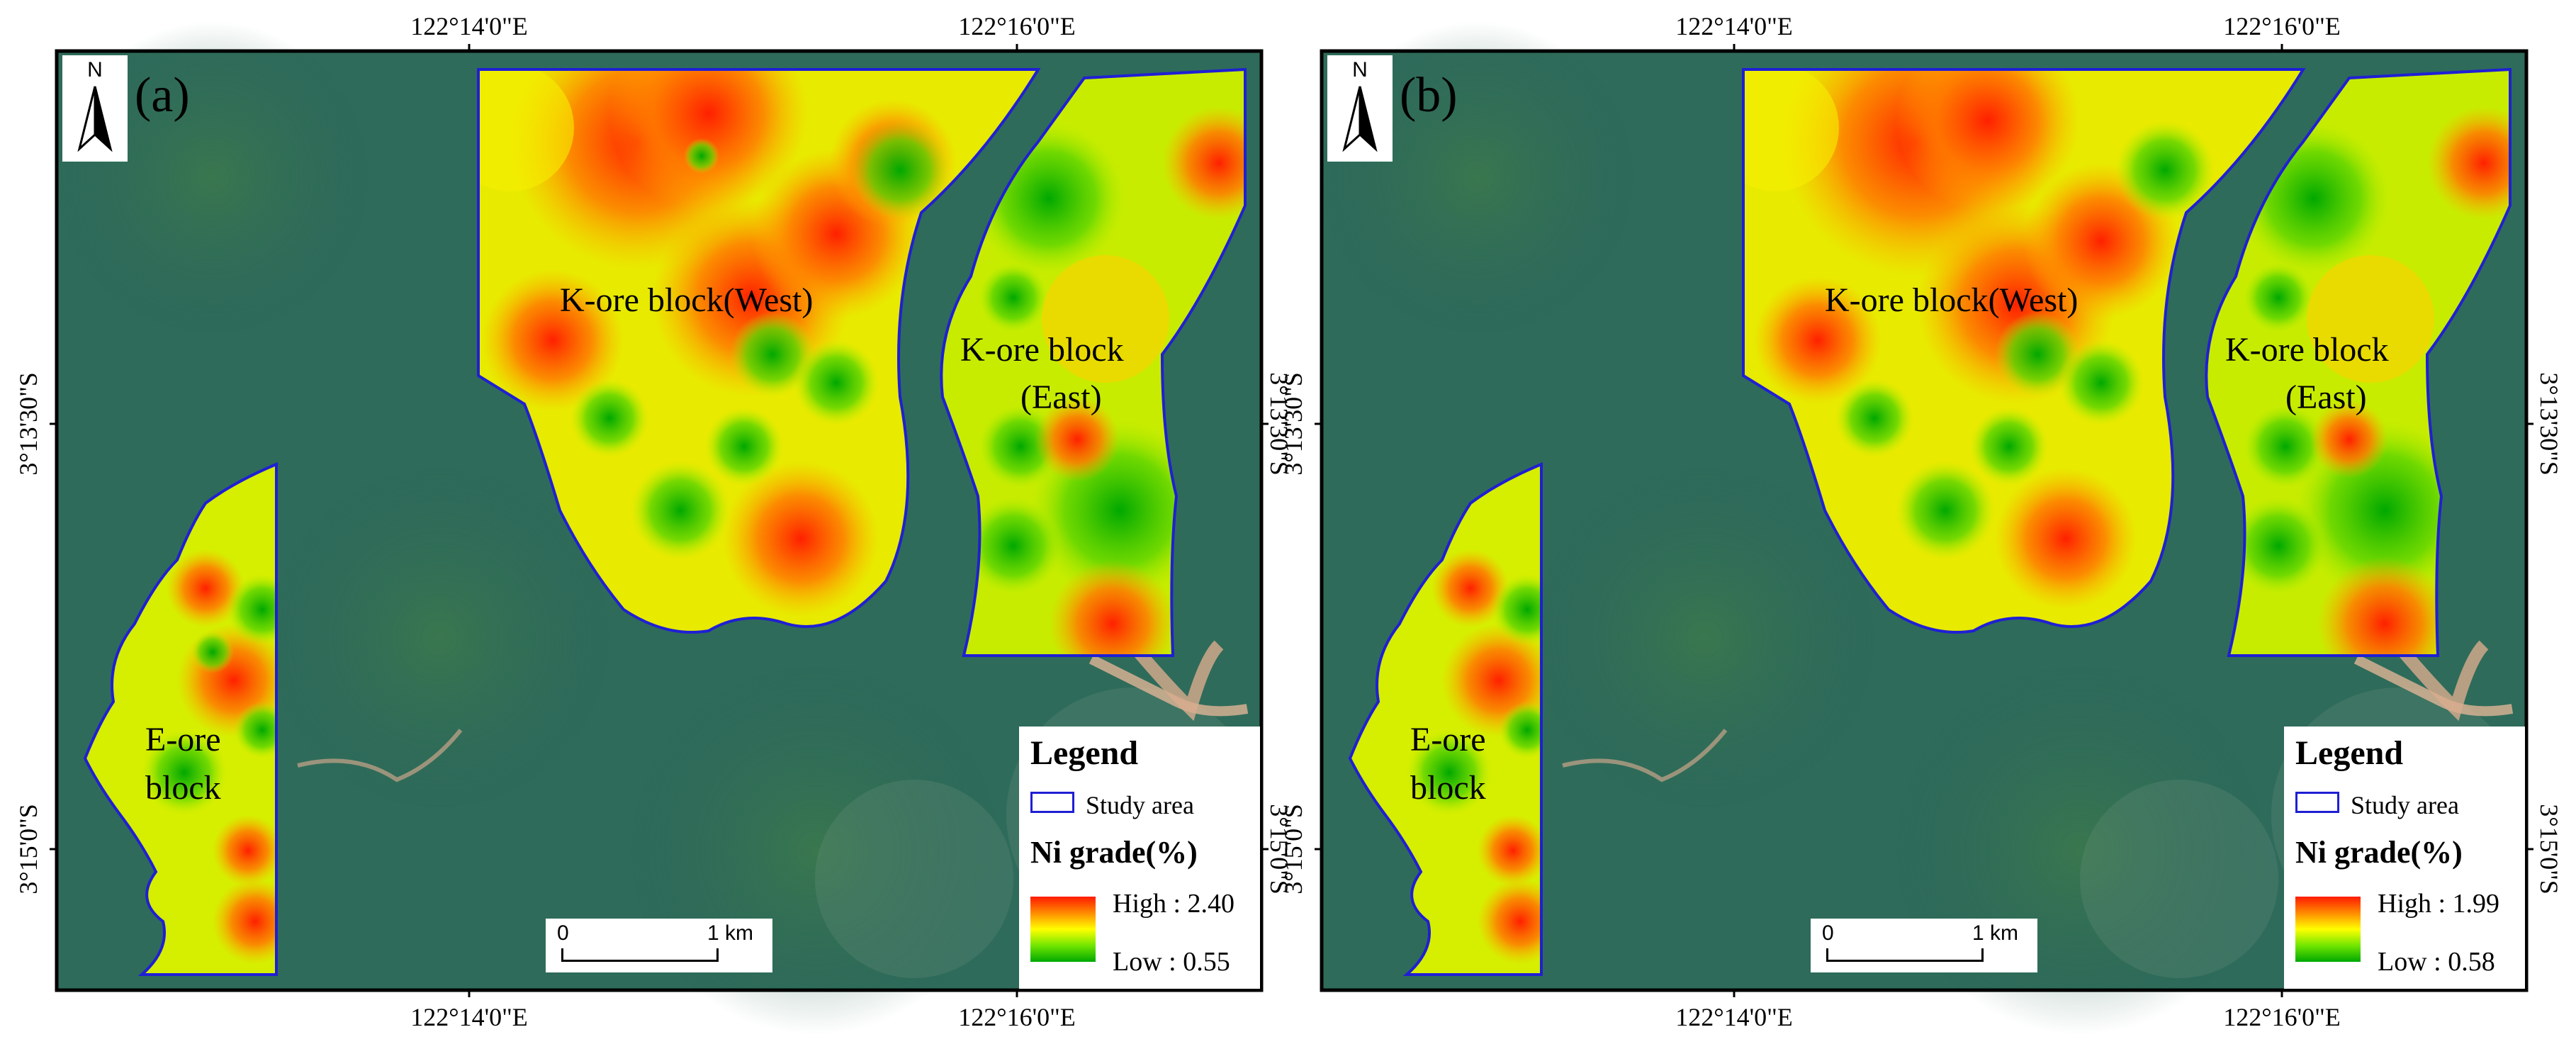 This screenshot has height=1049, width=2576. Describe the element at coordinates (2549, 849) in the screenshot. I see `lat-label-right-2: 3°15'0"S` at that location.